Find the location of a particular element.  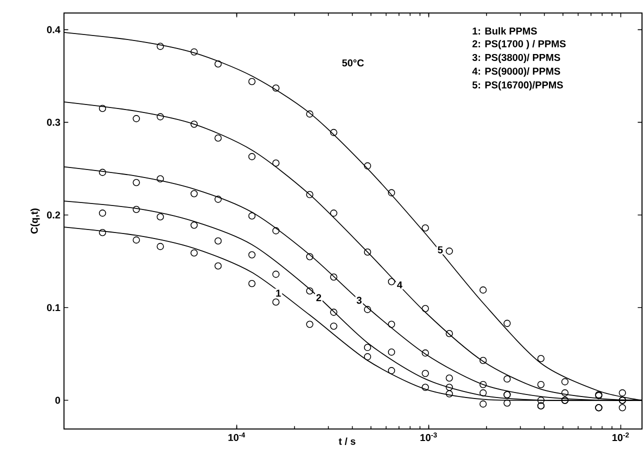

annotation: 2: PS(1700 ) / PPMS is located at coordinates (519, 45).